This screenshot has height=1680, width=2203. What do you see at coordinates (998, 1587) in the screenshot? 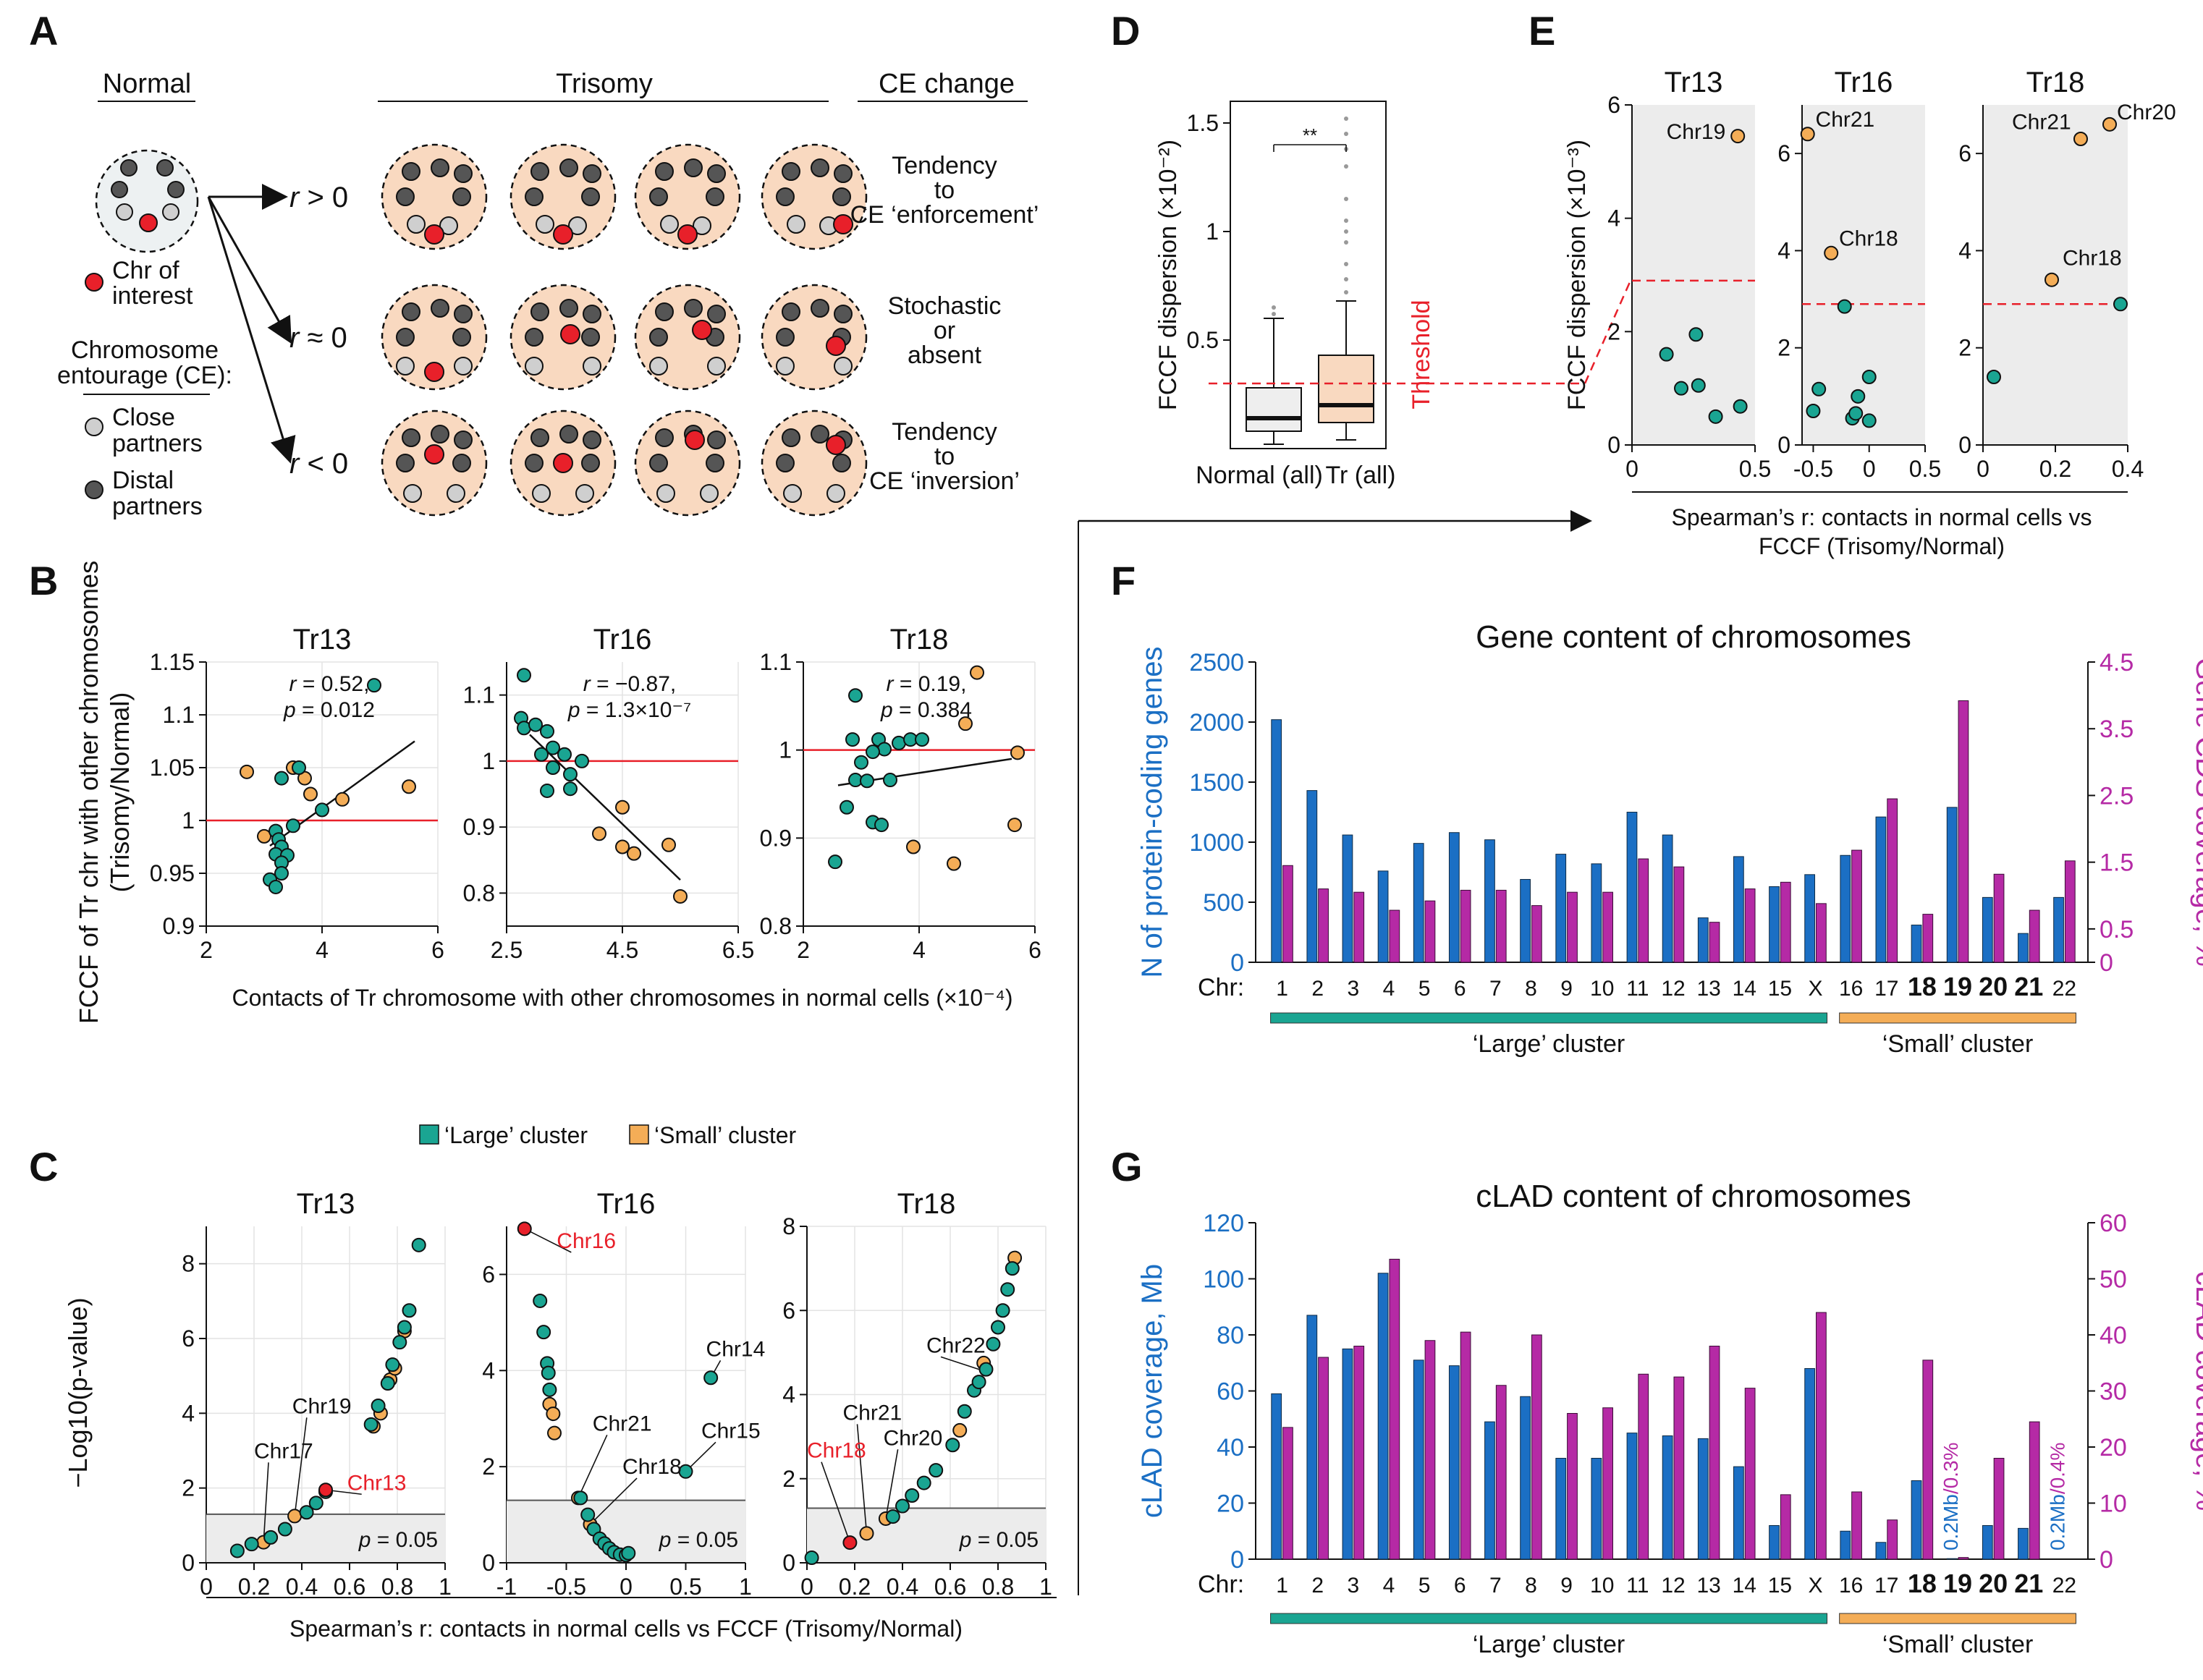
I see `x-tick-label: 0.8` at bounding box center [998, 1587].